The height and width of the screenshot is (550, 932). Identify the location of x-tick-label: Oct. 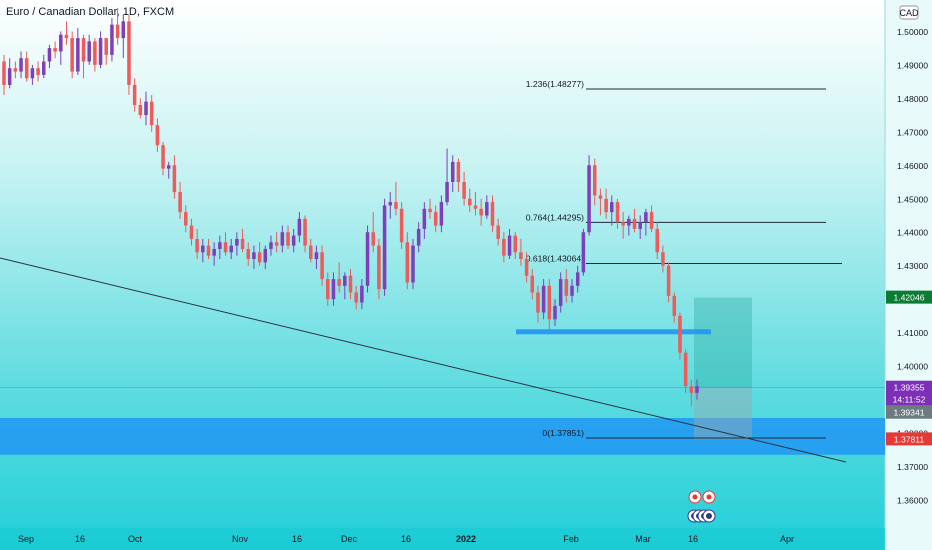
(135, 539).